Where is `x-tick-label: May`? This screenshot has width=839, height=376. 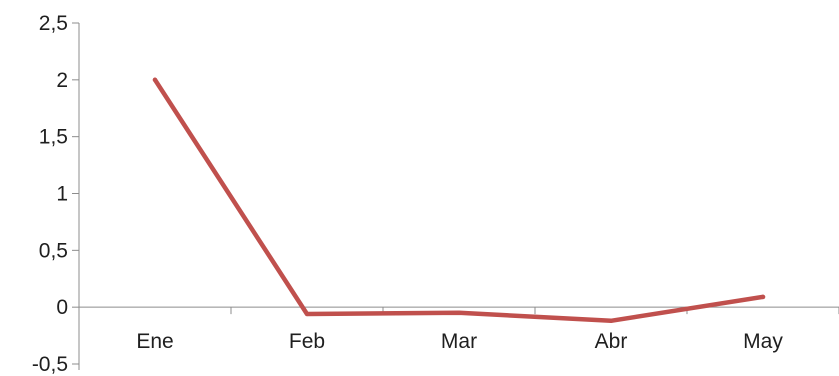
x-tick-label: May is located at coordinates (763, 341).